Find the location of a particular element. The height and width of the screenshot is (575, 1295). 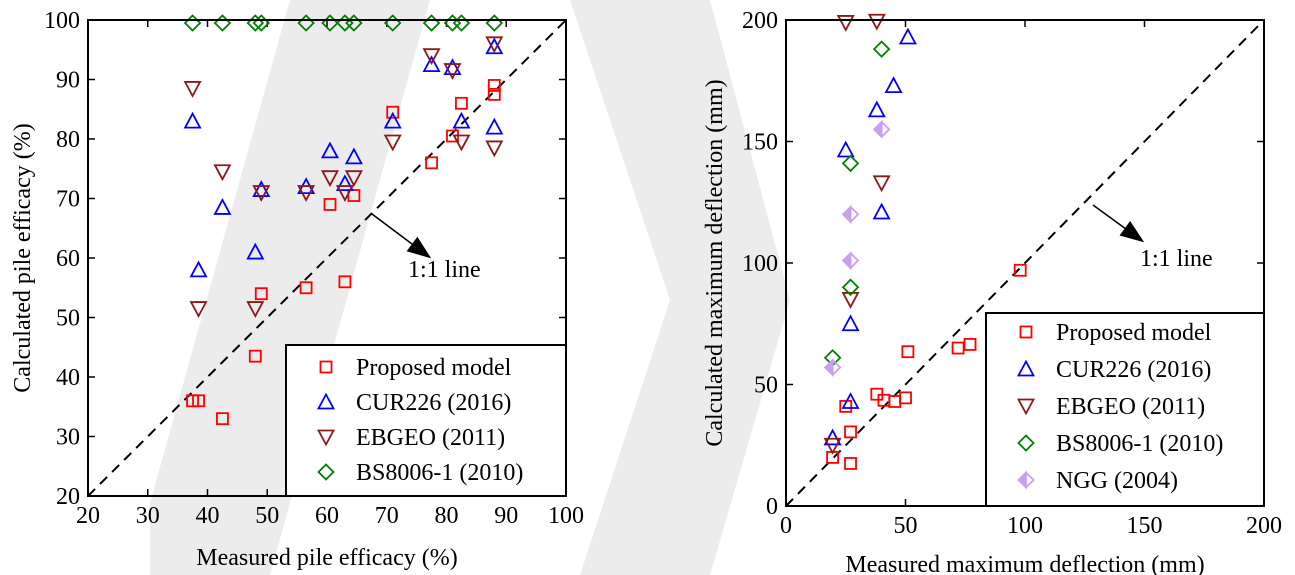

y-tick-label: 200 is located at coordinates (760, 21).